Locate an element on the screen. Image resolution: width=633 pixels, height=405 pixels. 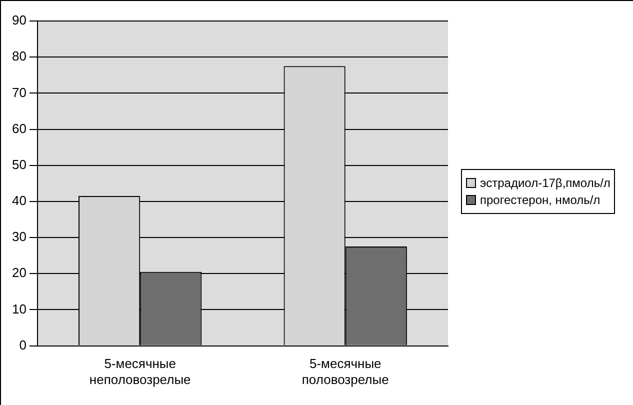
y-tick-label: 40 is located at coordinates (19, 200).